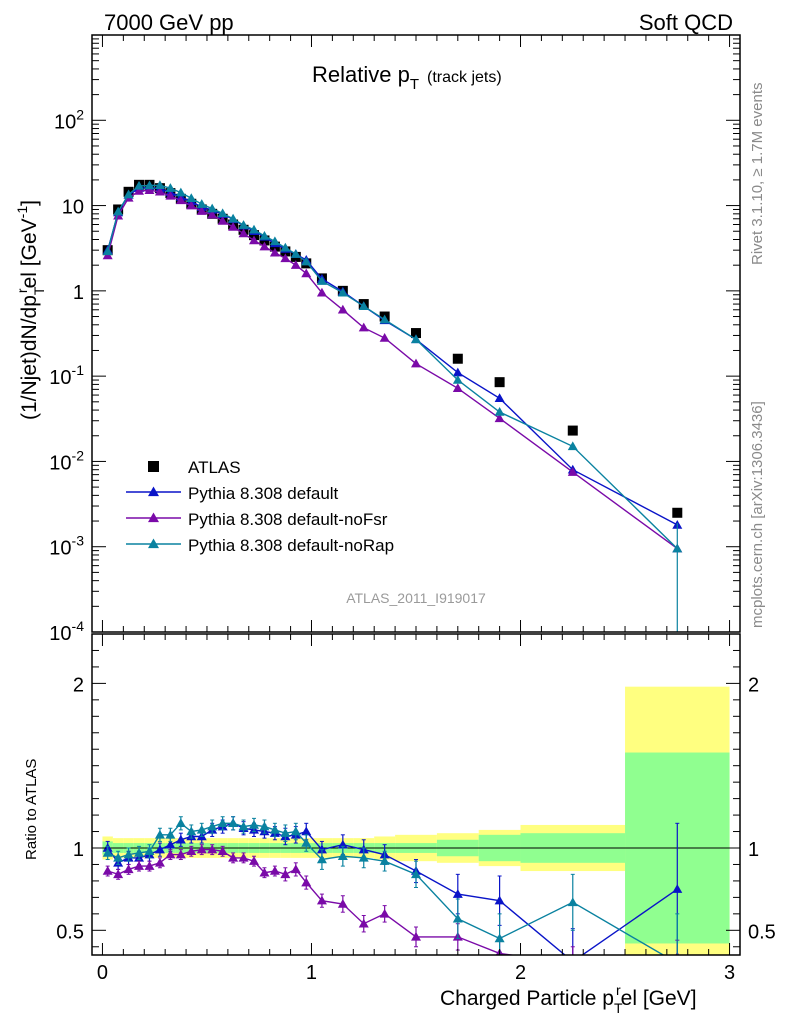 This screenshot has height=1024, width=786. What do you see at coordinates (78, 293) in the screenshot?
I see `y-tick-label-main: 1` at bounding box center [78, 293].